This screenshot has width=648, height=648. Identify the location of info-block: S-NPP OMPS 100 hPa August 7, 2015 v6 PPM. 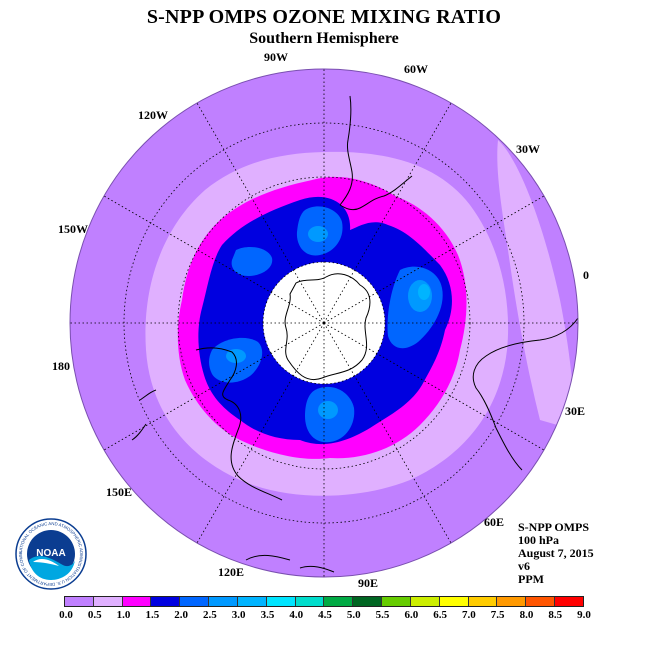
(556, 553).